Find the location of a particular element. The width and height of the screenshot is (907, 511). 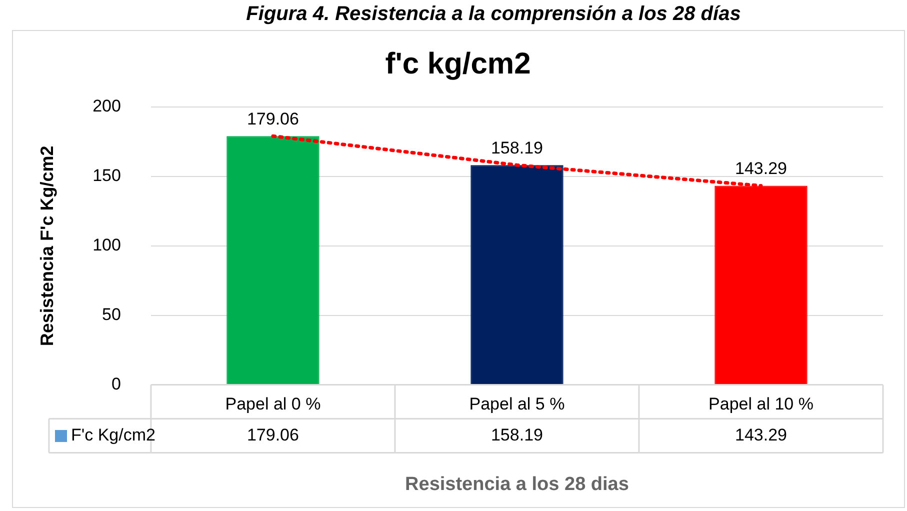

y-axis-title: Resistencia F'c Kg/cm2 is located at coordinates (46, 246).